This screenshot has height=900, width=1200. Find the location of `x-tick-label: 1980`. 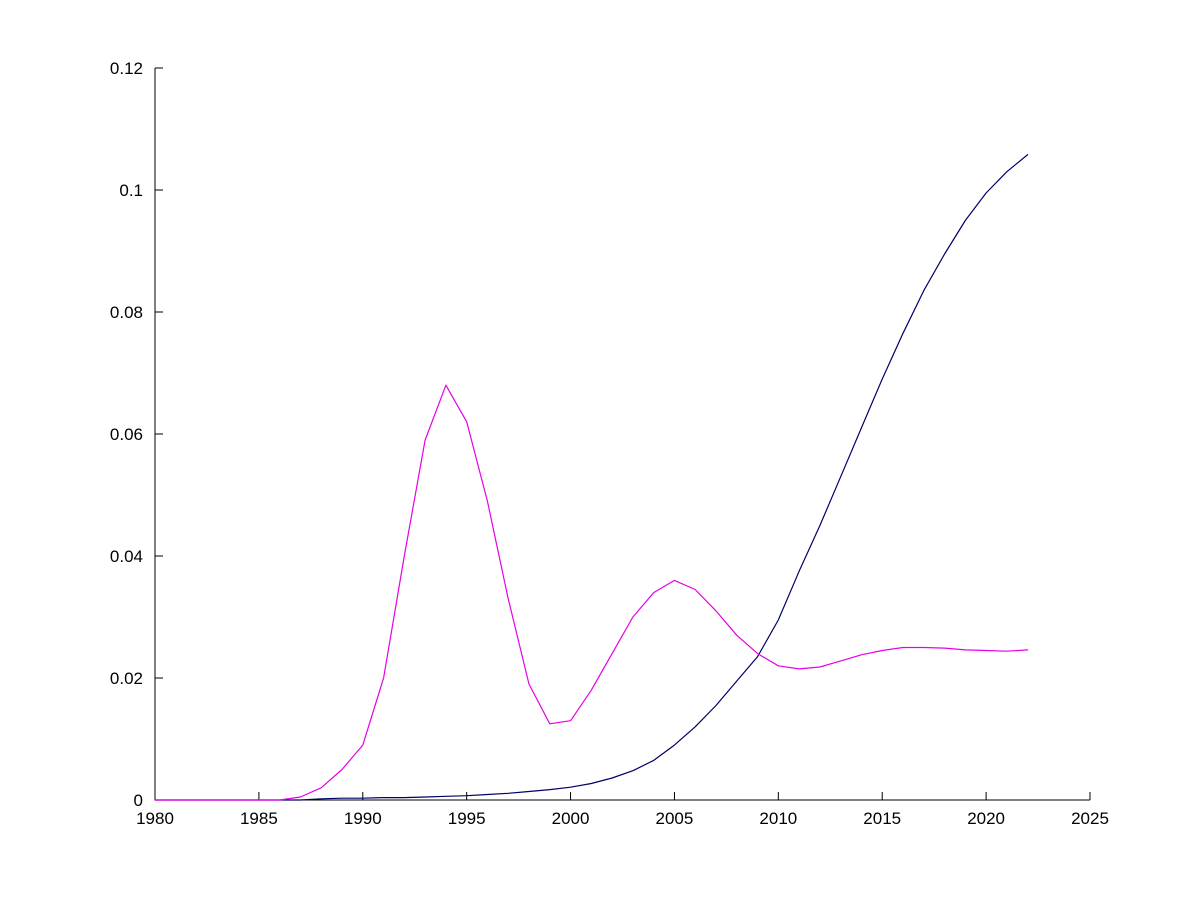

x-tick-label: 1980 is located at coordinates (155, 818).